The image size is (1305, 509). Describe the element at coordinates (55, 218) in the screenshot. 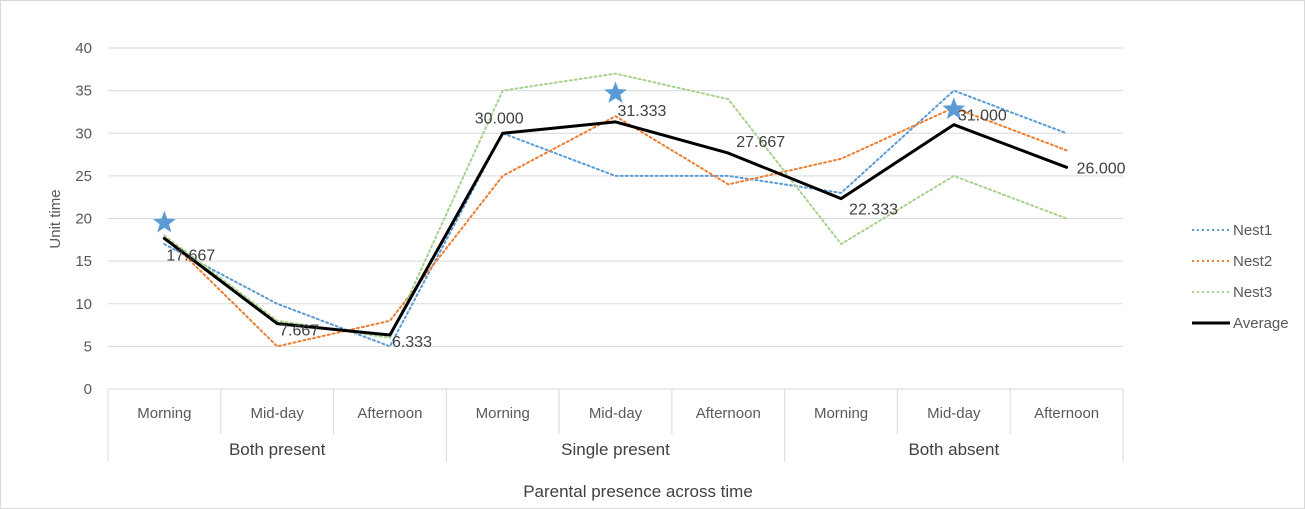

I see `y-axis-title: Unit time` at that location.